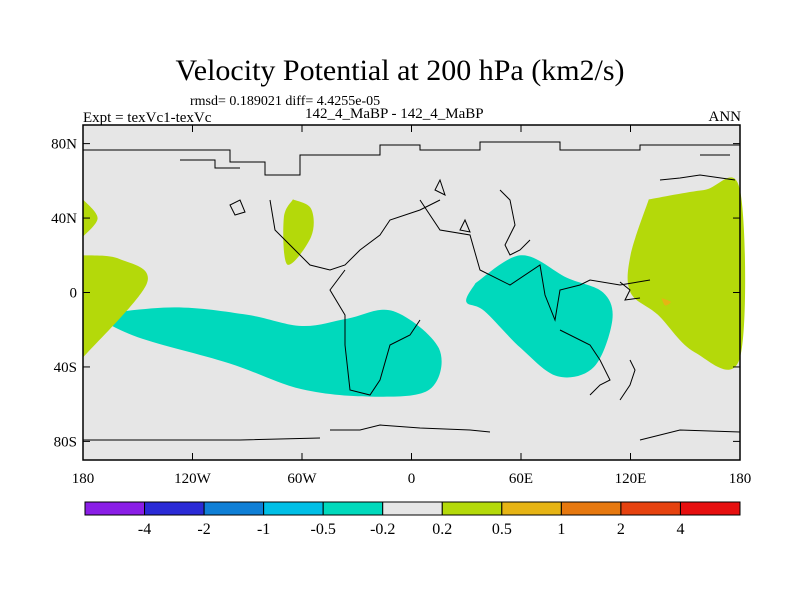 This screenshot has height=600, width=800. I want to click on x-tick-label: 120E, so click(631, 479).